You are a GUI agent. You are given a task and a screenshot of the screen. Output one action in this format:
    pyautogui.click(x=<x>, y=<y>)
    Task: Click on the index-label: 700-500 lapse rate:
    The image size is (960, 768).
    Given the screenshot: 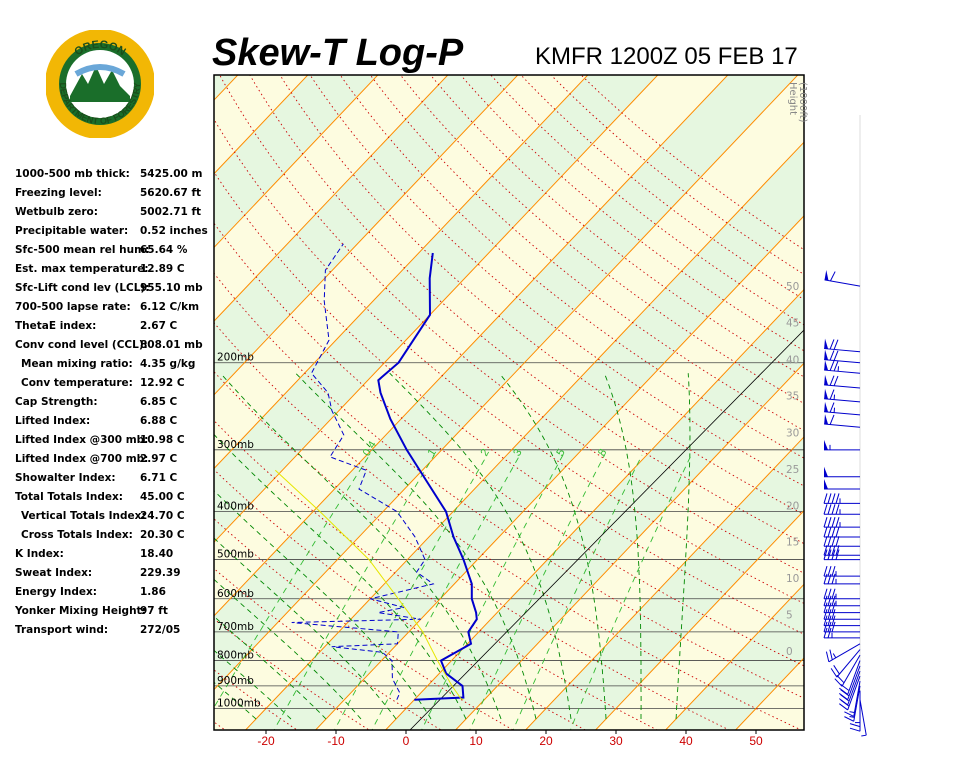 What is the action you would take?
    pyautogui.click(x=73, y=307)
    